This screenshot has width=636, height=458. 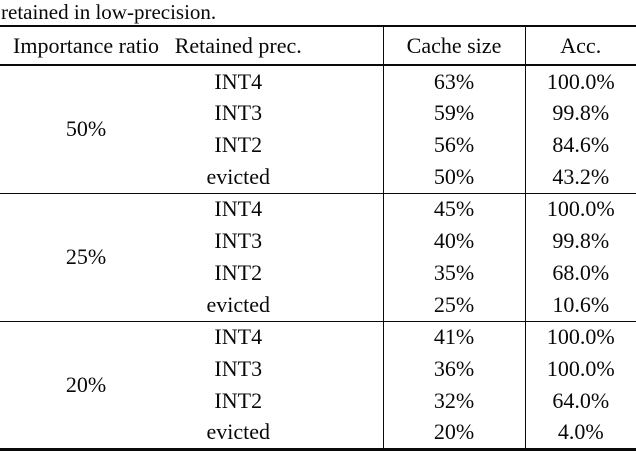 What do you see at coordinates (318, 273) in the screenshot?
I see `table-row: INT2 35% 68.0%` at bounding box center [318, 273].